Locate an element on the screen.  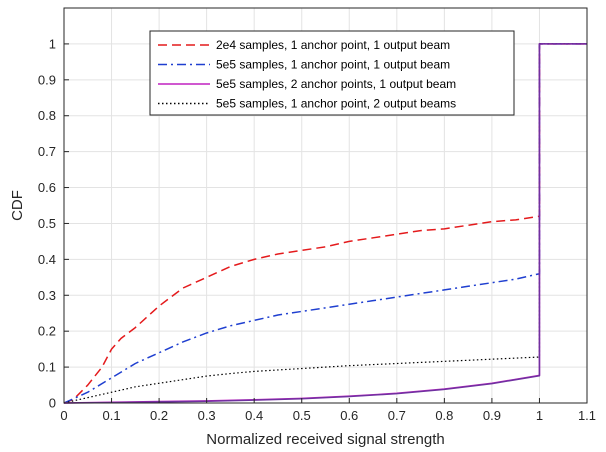
y-tick-label: 0.2 is located at coordinates (47, 331).